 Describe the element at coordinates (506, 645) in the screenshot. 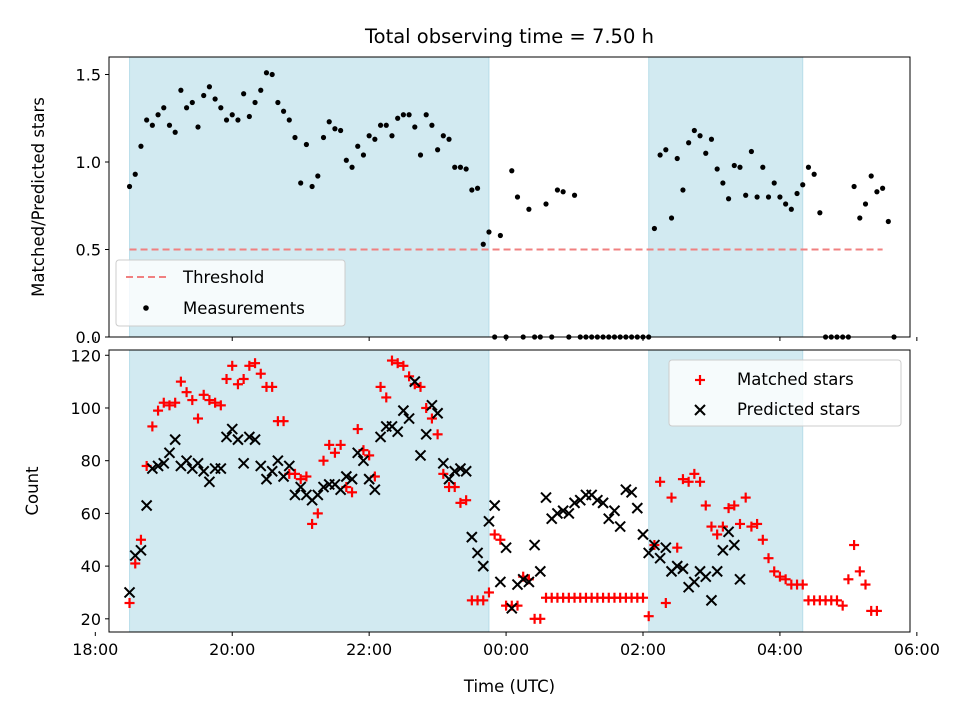

I see `bottom-panel-x-ticks: 18:00 20:00 22:00 00:00 02:00 04:00 06:00` at that location.